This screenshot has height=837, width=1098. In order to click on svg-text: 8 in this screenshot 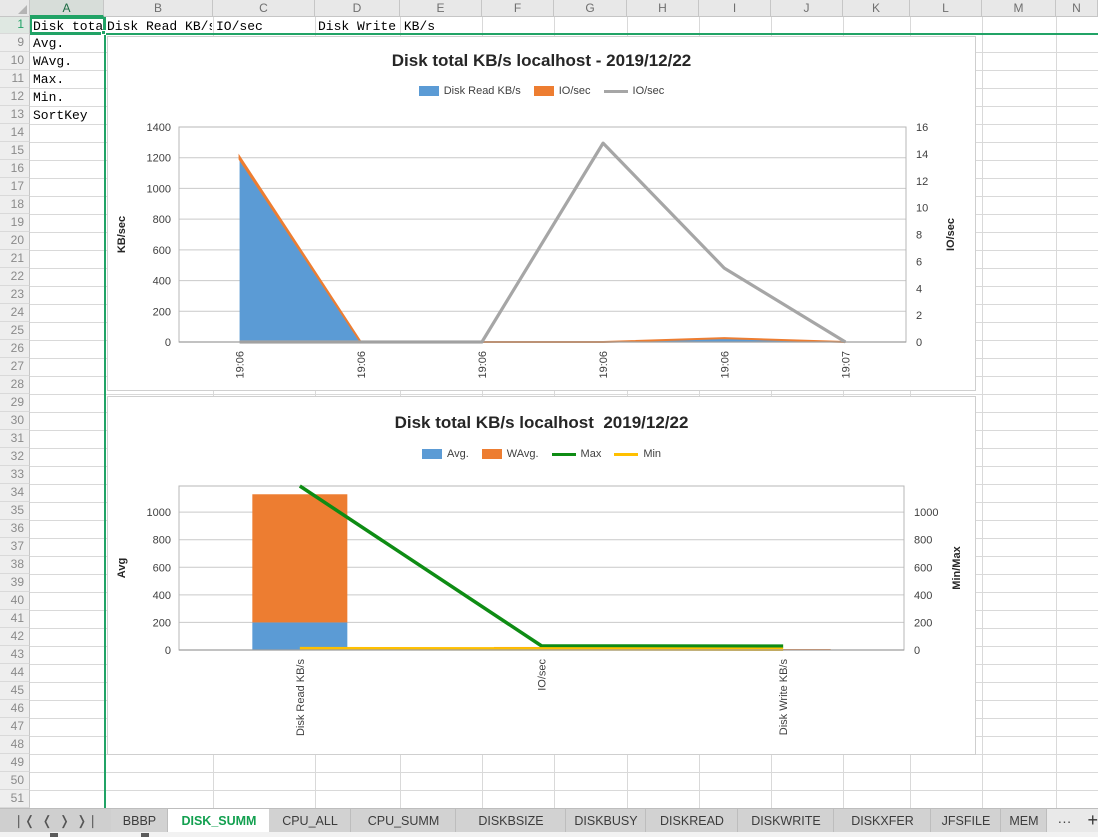, I will do `click(919, 236)`.